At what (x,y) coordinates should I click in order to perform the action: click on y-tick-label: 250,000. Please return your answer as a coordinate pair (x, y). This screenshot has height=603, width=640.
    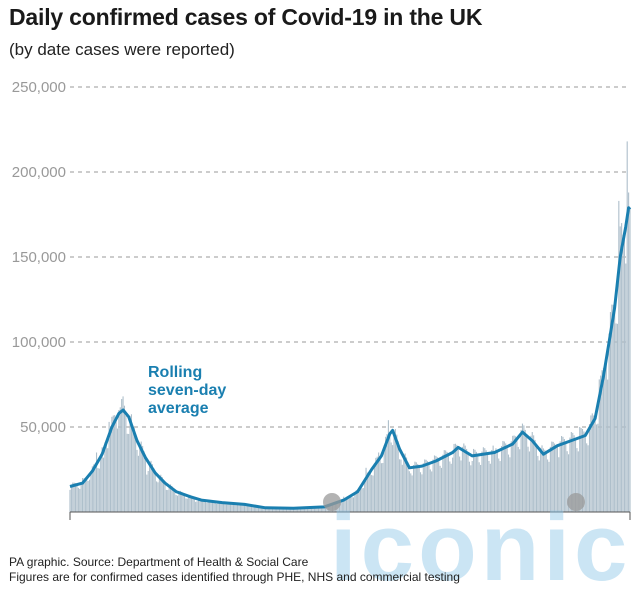
    Looking at the image, I should click on (39, 87).